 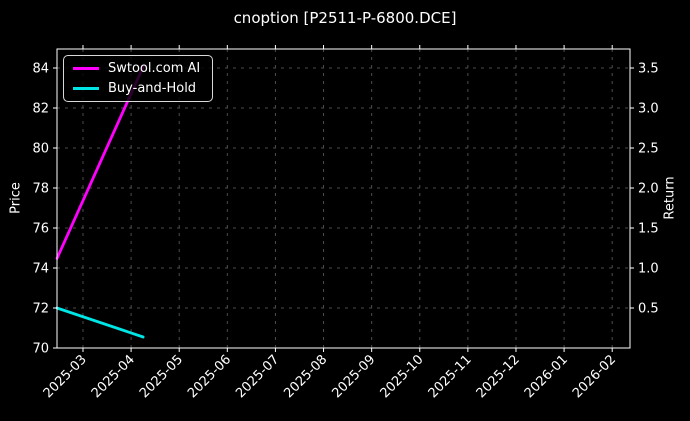 I want to click on chart-title: cnoption [P2511-P-6800.DCE], so click(x=345, y=18).